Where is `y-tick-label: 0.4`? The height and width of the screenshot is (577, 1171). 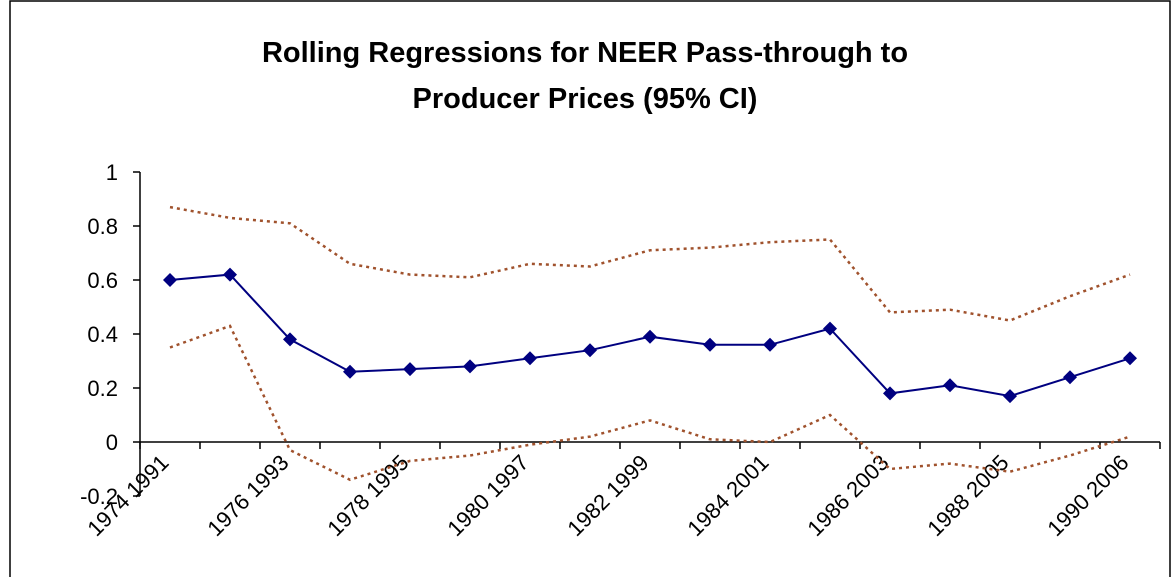 y-tick-label: 0.4 is located at coordinates (102, 334).